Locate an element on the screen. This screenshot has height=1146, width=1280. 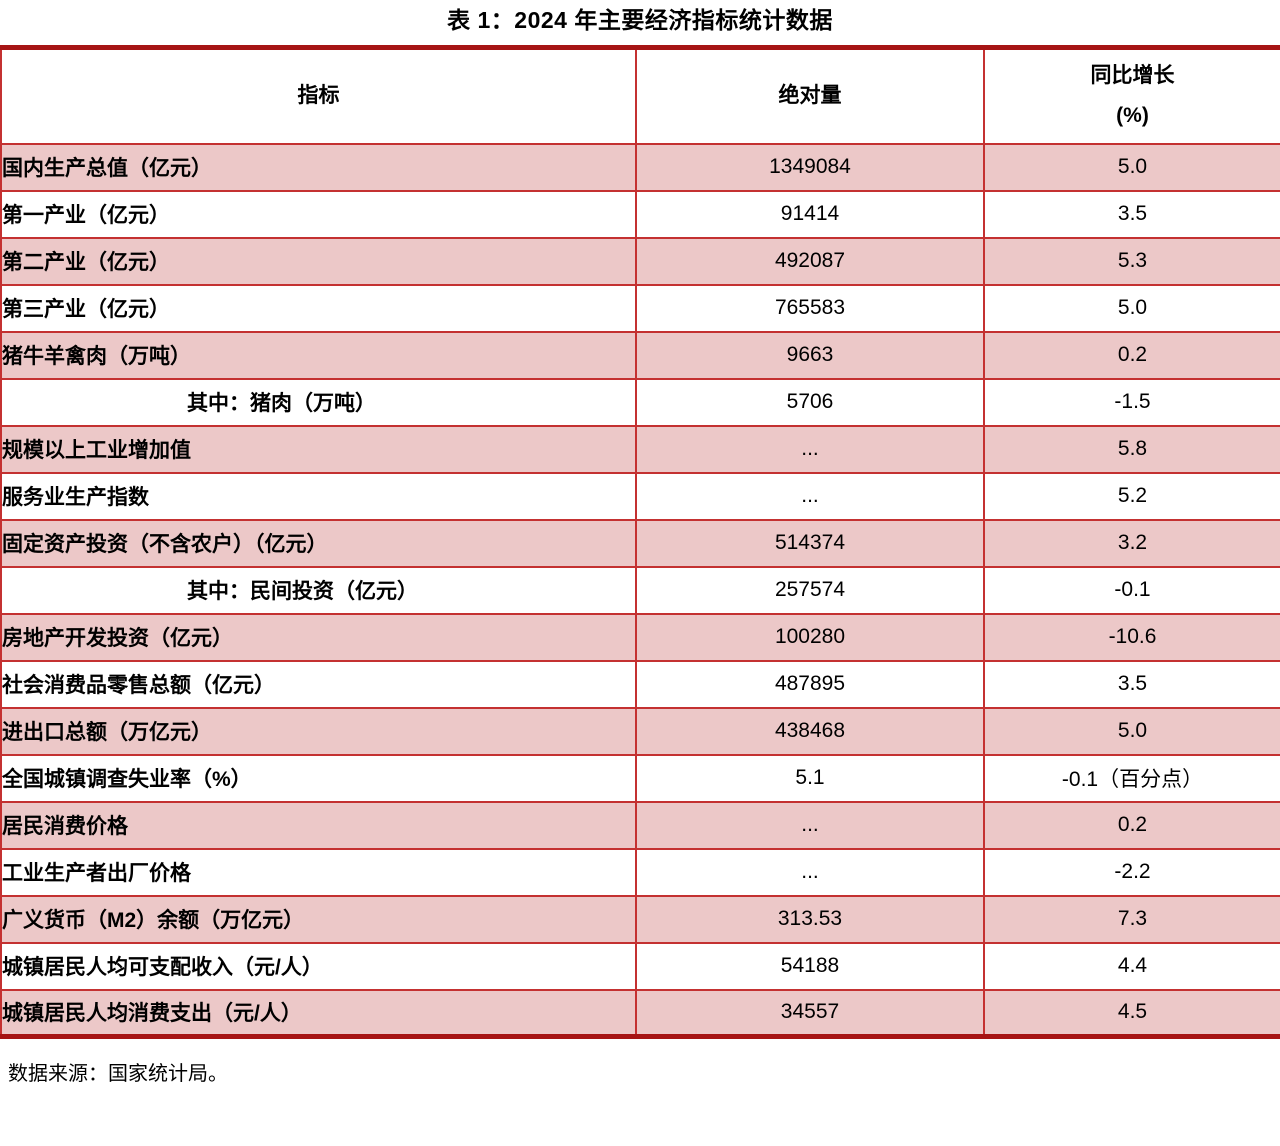
indicator-cell: 房地产开发投资（亿元） is located at coordinates (318, 637).